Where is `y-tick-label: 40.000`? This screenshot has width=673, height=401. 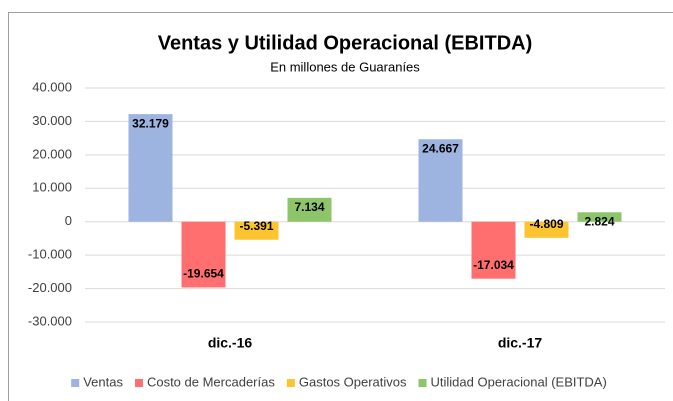 y-tick-label: 40.000 is located at coordinates (52, 86).